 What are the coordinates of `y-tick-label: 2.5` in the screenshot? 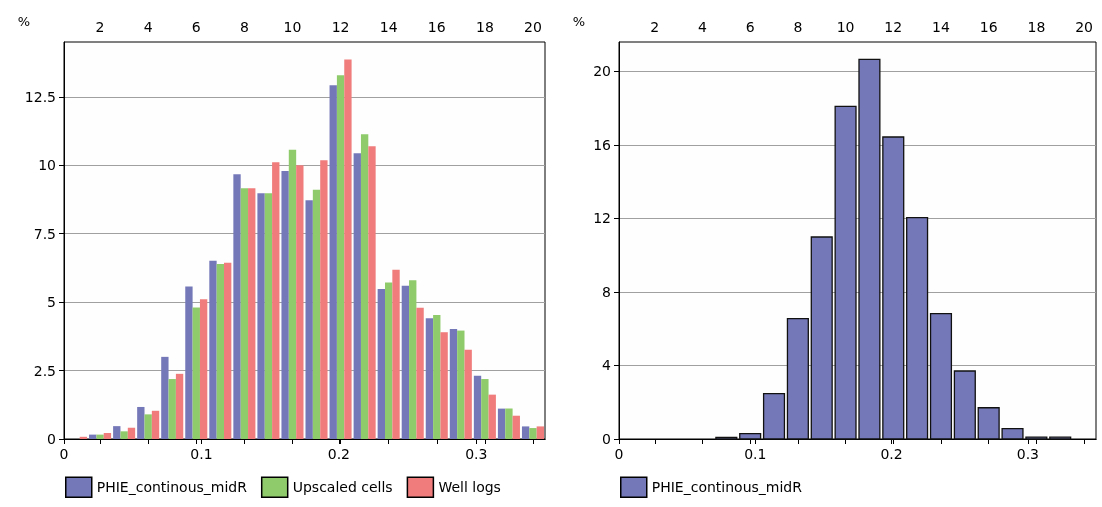 It's located at (44, 370).